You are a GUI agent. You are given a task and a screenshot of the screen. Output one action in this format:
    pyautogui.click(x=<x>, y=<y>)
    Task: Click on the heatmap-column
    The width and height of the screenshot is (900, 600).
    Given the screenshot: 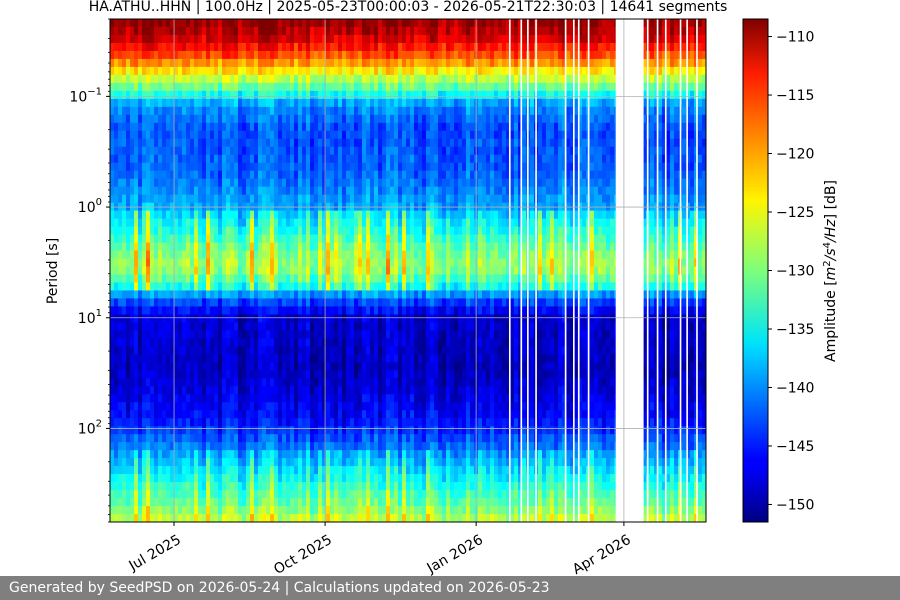 What is the action you would take?
    pyautogui.click(x=188, y=270)
    